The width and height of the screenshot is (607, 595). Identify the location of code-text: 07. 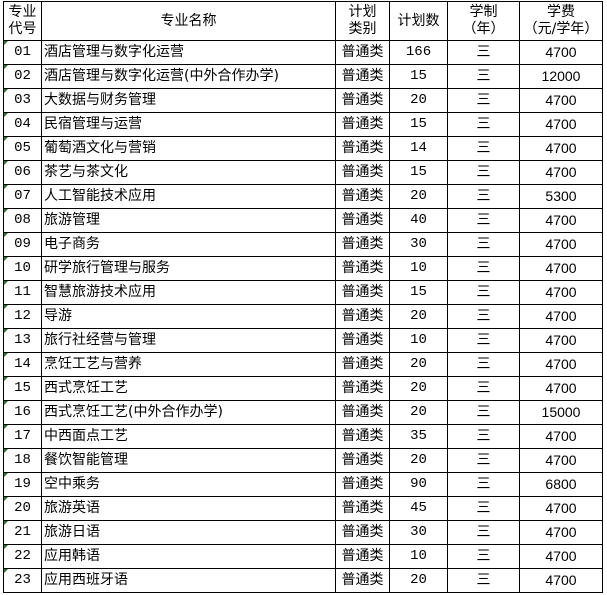
(22, 196).